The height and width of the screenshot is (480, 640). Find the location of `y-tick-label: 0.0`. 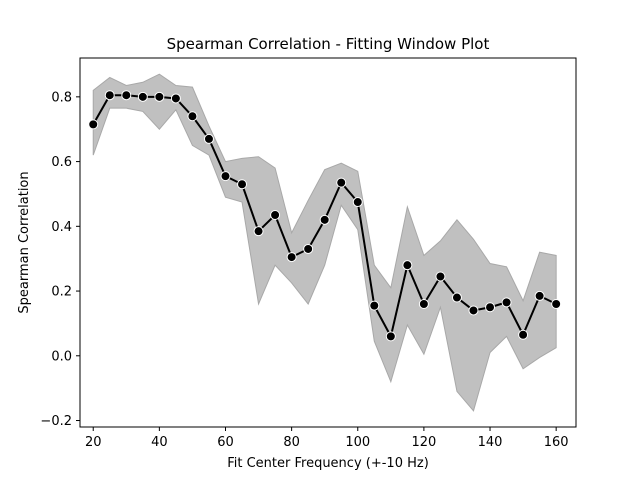

y-tick-label: 0.0 is located at coordinates (61, 356).